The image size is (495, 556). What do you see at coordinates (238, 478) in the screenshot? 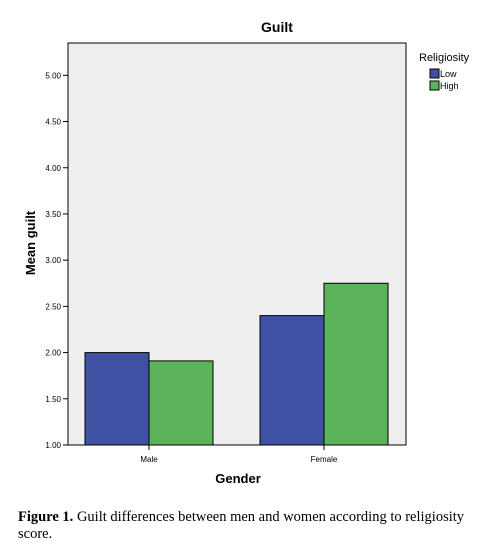
I see `x-axis-label: Gender` at bounding box center [238, 478].